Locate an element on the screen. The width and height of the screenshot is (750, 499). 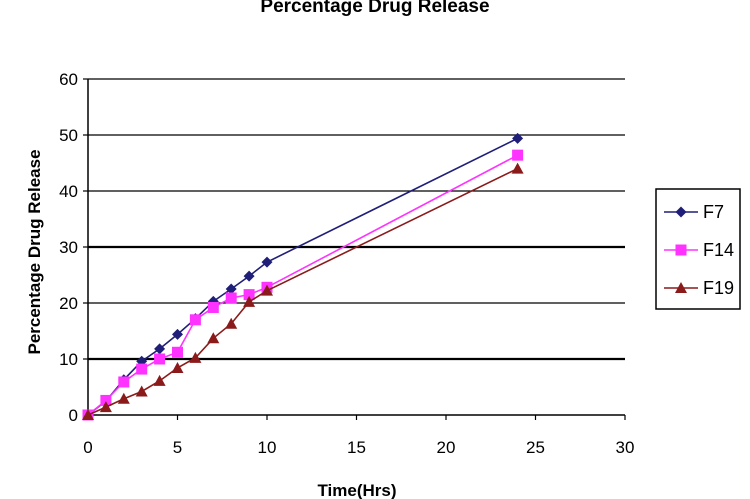
y-tick-label-30: 30 is located at coordinates (68, 247).